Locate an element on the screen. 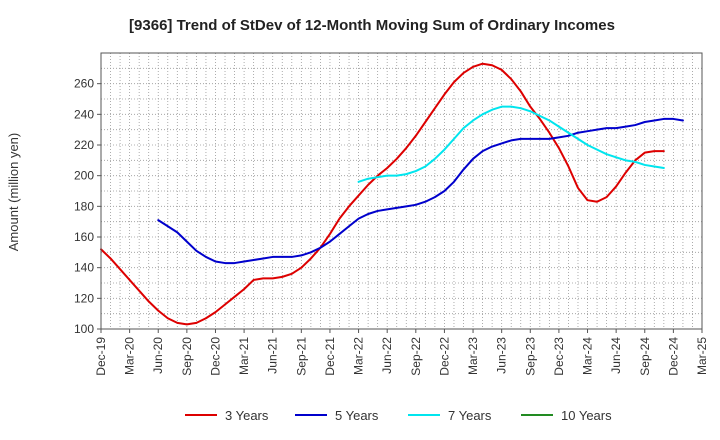 Image resolution: width=720 pixels, height=440 pixels. legend-label-7-years: 7 Years is located at coordinates (470, 415).